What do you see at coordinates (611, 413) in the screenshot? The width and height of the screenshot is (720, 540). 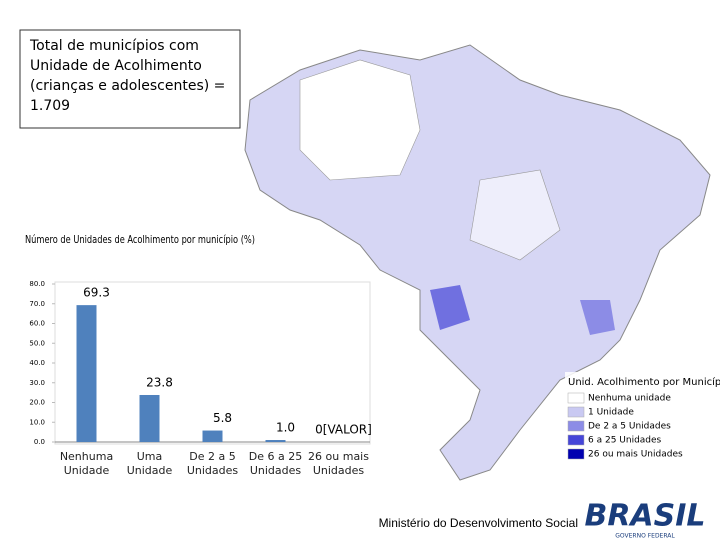 I see `legend-label: 1 Unidade` at bounding box center [611, 413].